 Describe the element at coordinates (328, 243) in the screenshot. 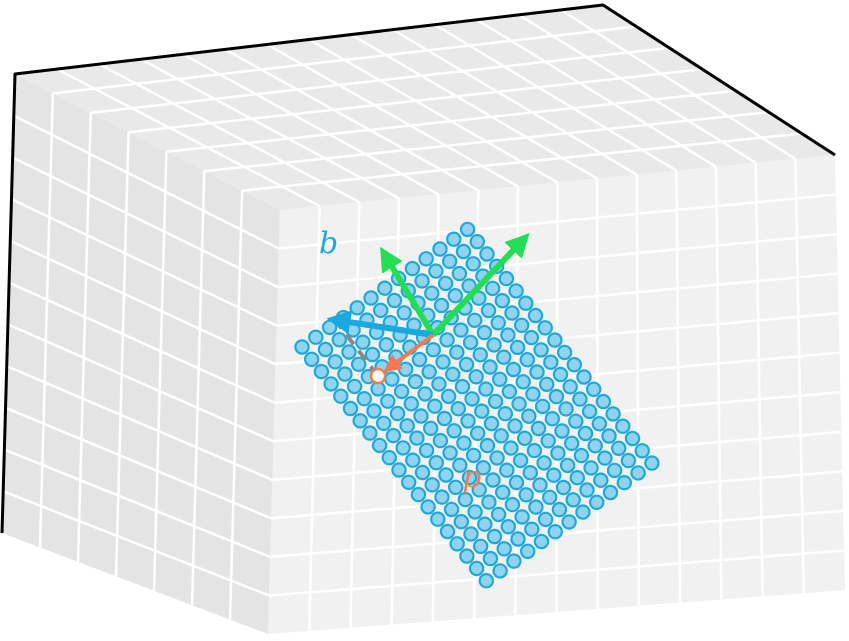

I see `label-b: b` at that location.